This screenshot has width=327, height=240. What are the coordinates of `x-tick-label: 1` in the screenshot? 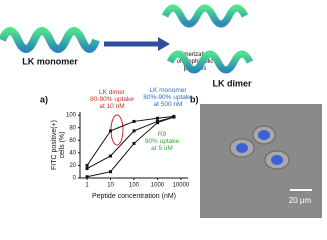 It's located at (87, 186).